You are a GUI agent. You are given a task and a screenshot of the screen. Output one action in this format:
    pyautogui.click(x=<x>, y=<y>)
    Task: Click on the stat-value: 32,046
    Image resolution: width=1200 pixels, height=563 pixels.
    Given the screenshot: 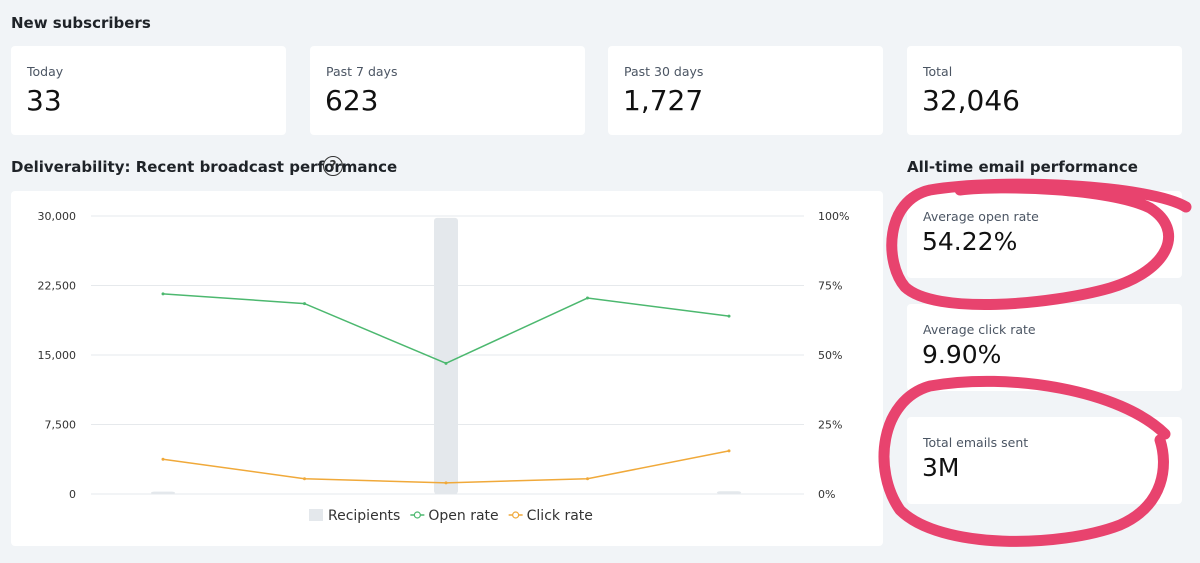 What is the action you would take?
    pyautogui.click(x=971, y=100)
    